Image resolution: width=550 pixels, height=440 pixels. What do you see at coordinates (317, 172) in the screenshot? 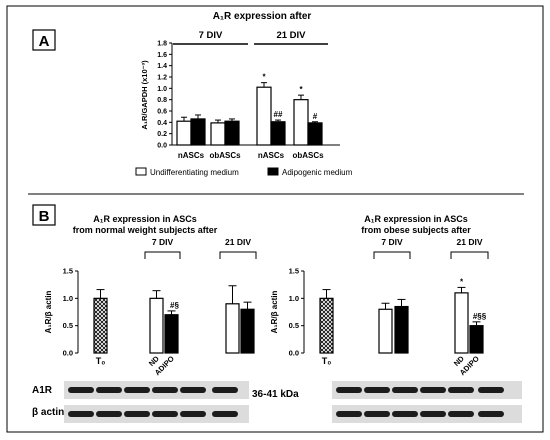
I see `legend-label: Adipogenic medium` at bounding box center [317, 172].